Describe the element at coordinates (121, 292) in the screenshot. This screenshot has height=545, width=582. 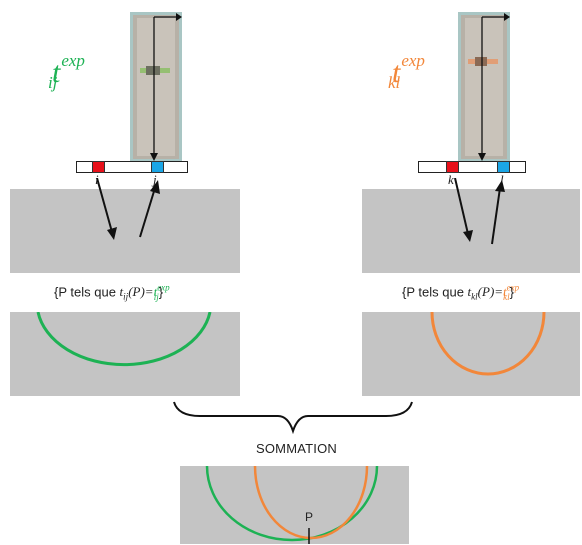
I see `left-set-lhs: t` at that location.